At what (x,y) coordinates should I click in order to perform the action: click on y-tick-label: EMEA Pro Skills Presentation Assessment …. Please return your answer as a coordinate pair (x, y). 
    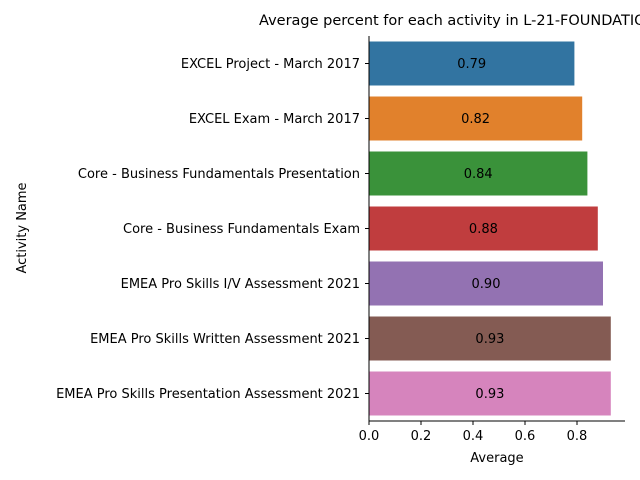
    Looking at the image, I should click on (208, 394).